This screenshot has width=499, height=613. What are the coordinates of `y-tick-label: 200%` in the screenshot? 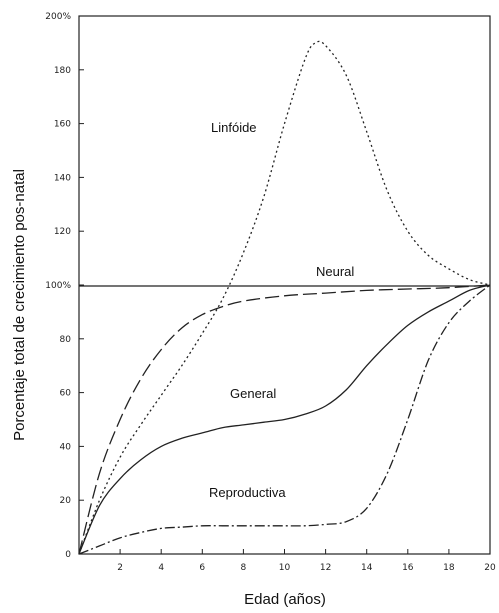 It's located at (58, 17).